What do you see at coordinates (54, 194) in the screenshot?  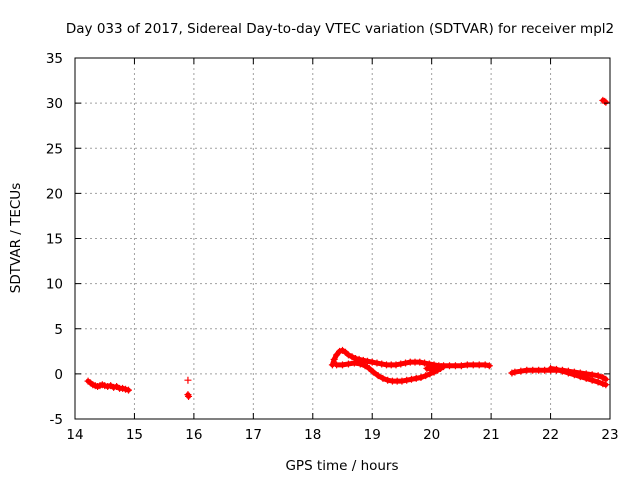 I see `y-tick-label: 20` at bounding box center [54, 194].